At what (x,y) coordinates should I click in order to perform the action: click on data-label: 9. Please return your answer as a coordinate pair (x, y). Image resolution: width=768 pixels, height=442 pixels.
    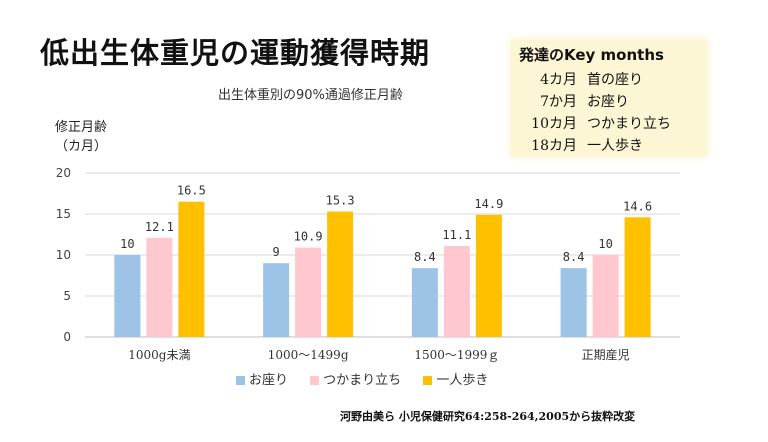
    Looking at the image, I should click on (276, 252).